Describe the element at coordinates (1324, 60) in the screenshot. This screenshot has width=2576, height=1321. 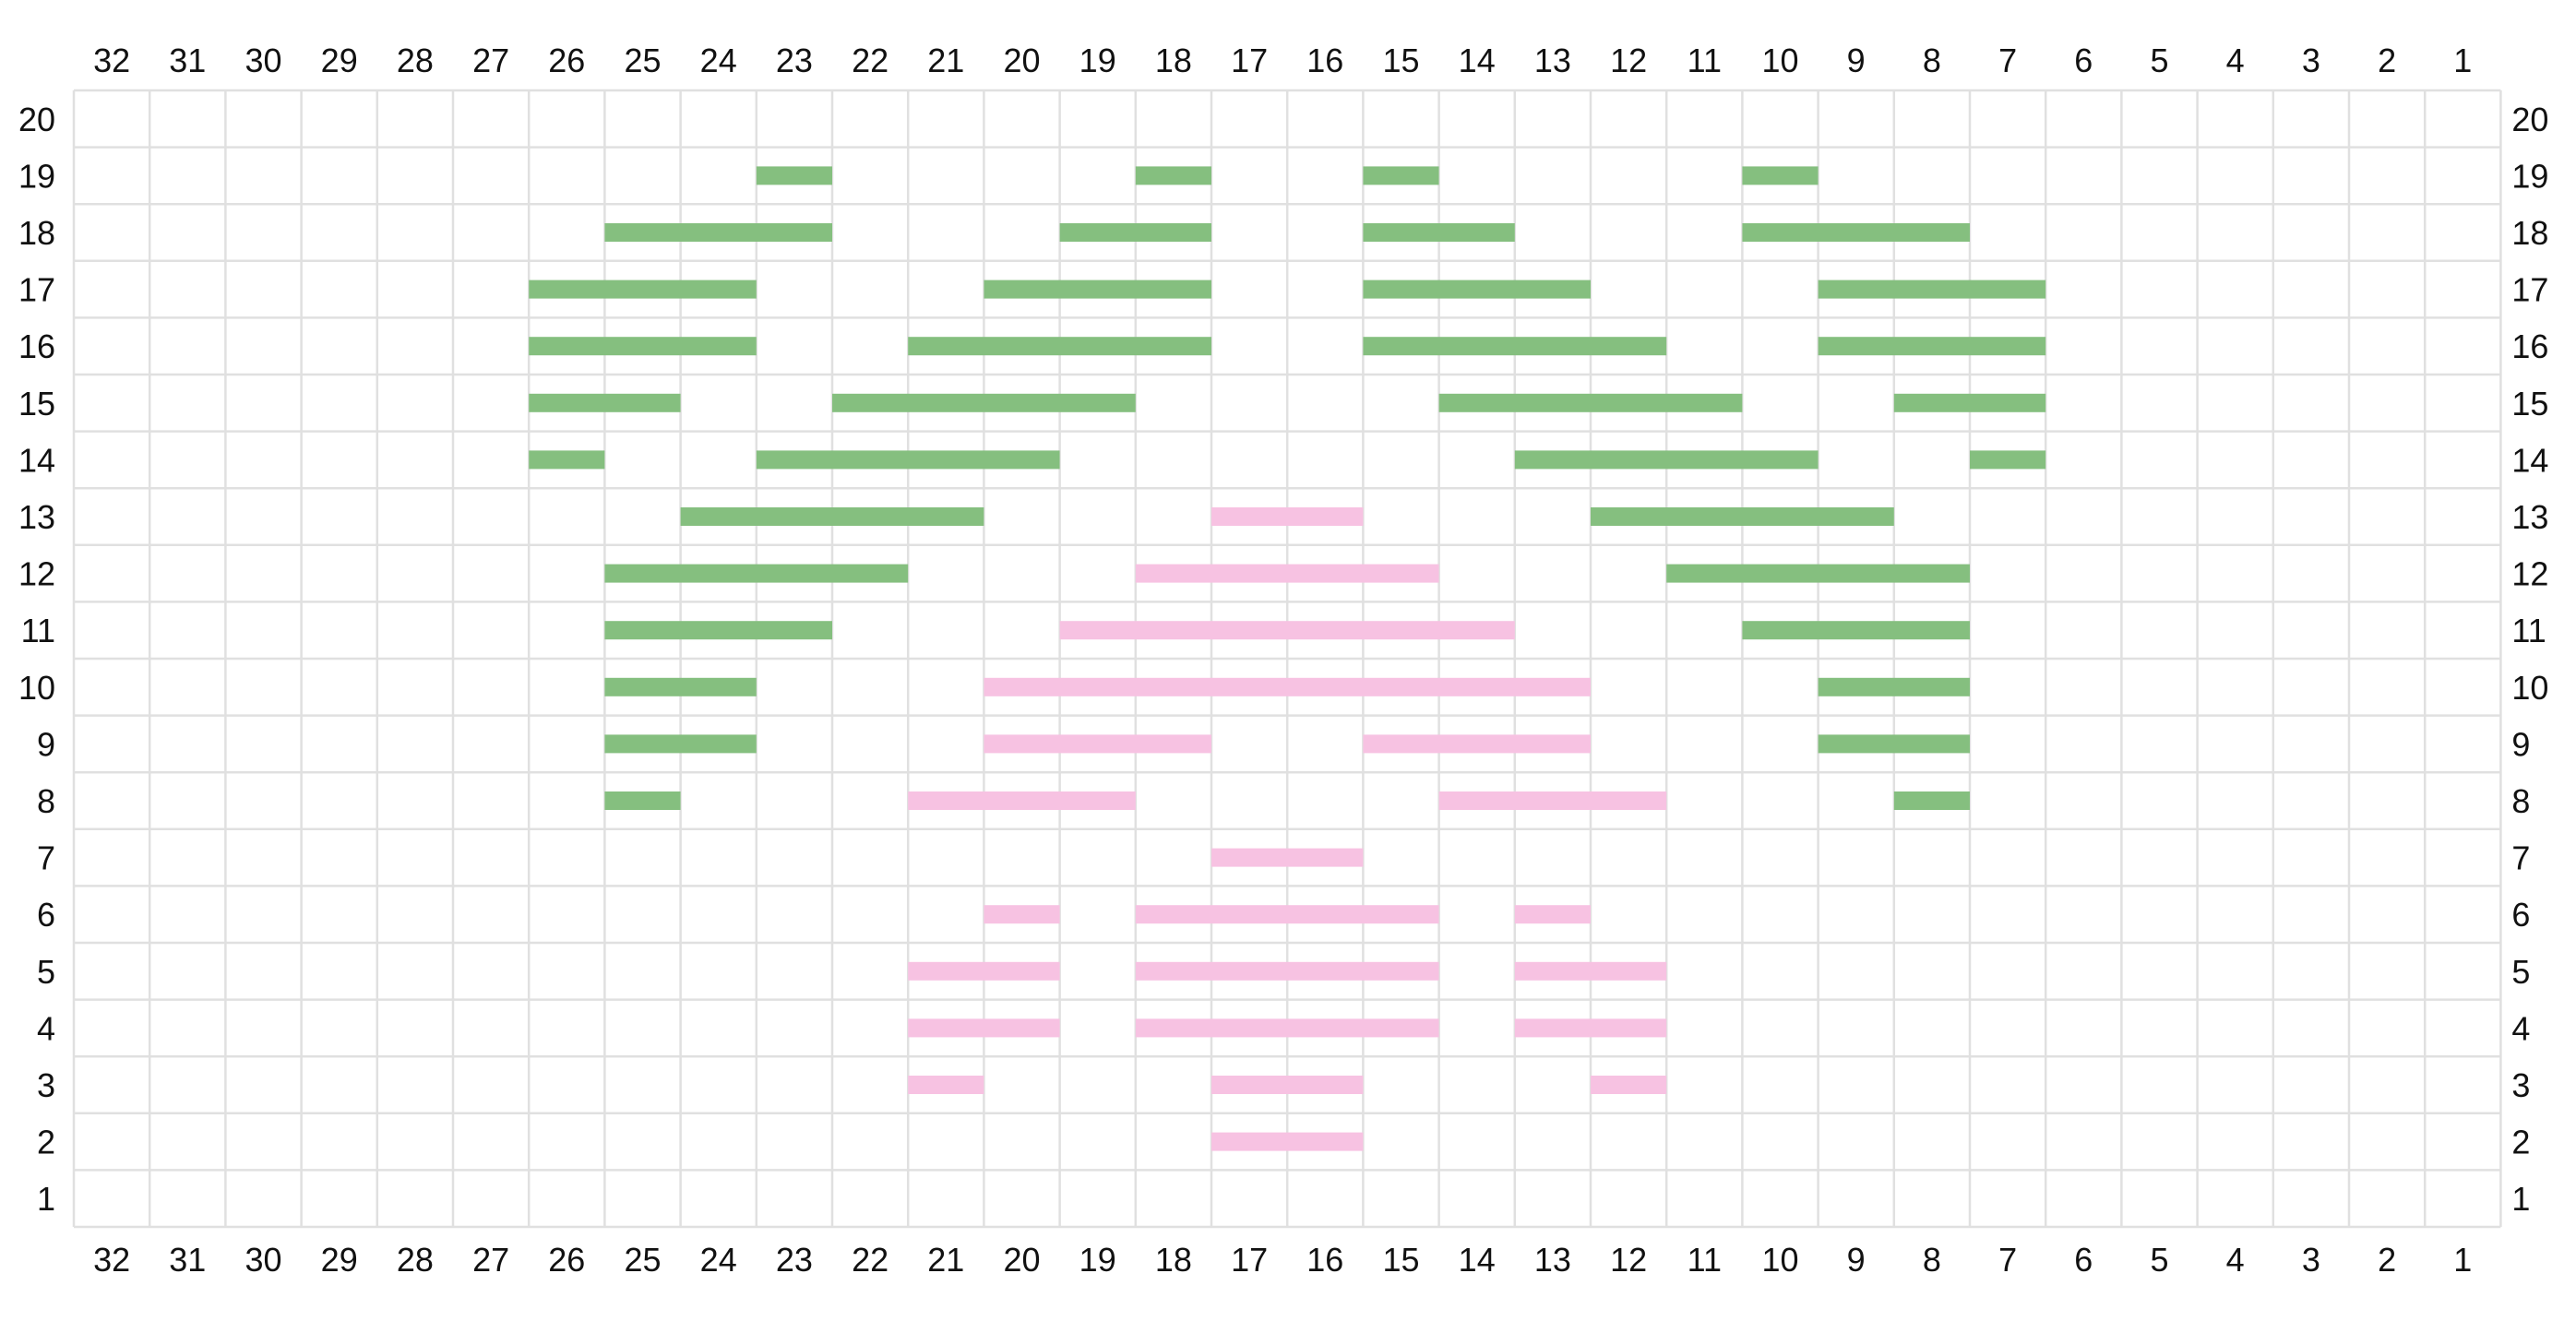
I see `column-label-top: 16` at that location.